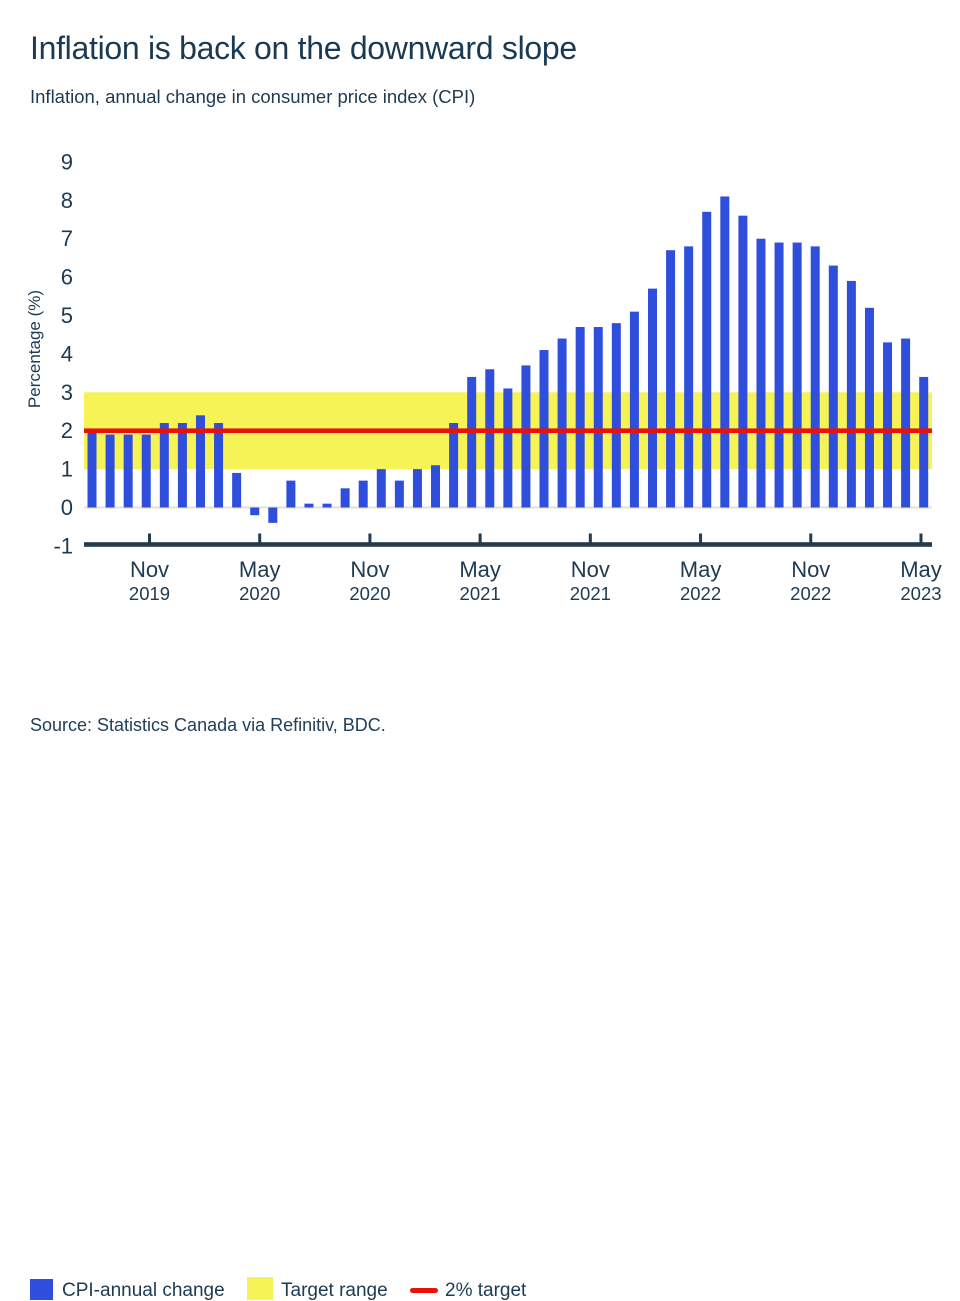 This screenshot has height=1301, width=960. I want to click on legend-swatch-cpi-icon, so click(41, 1289).